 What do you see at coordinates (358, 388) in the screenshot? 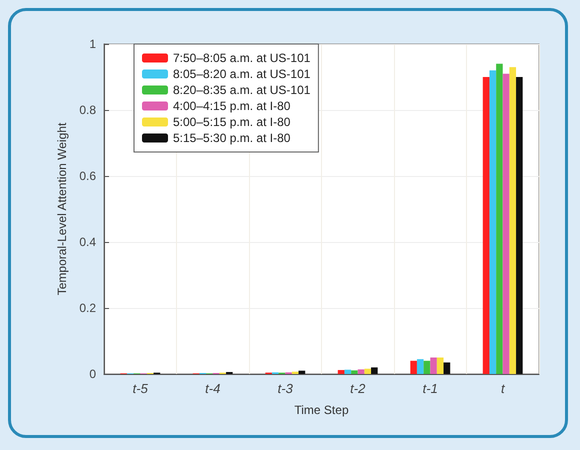
I see `x-tick-label: t-2` at bounding box center [358, 388].